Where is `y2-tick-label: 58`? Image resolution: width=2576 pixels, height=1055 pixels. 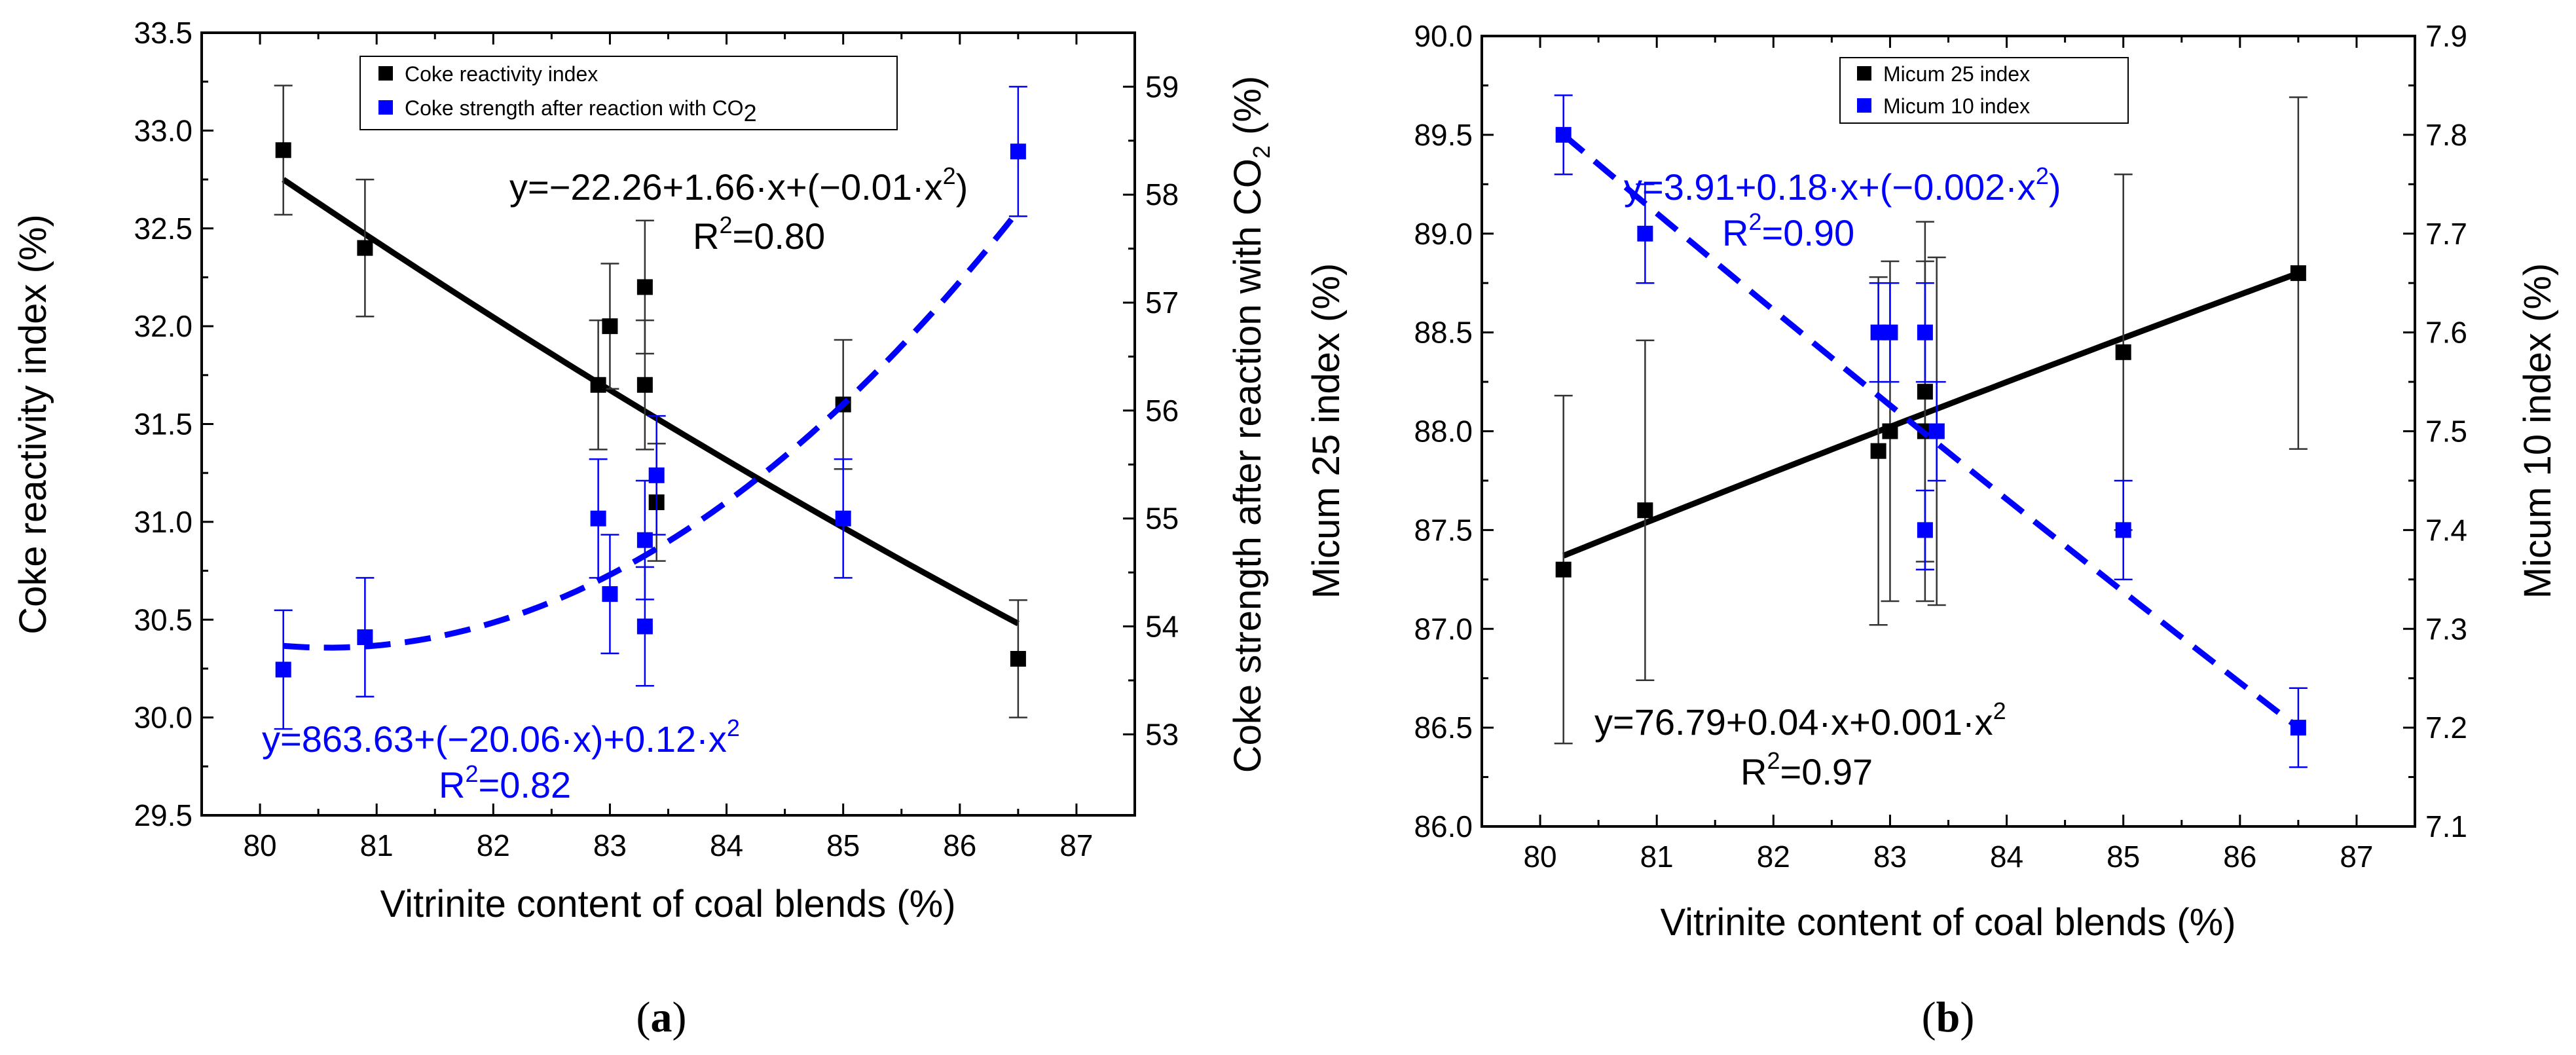
y2-tick-label: 58 is located at coordinates (1162, 194).